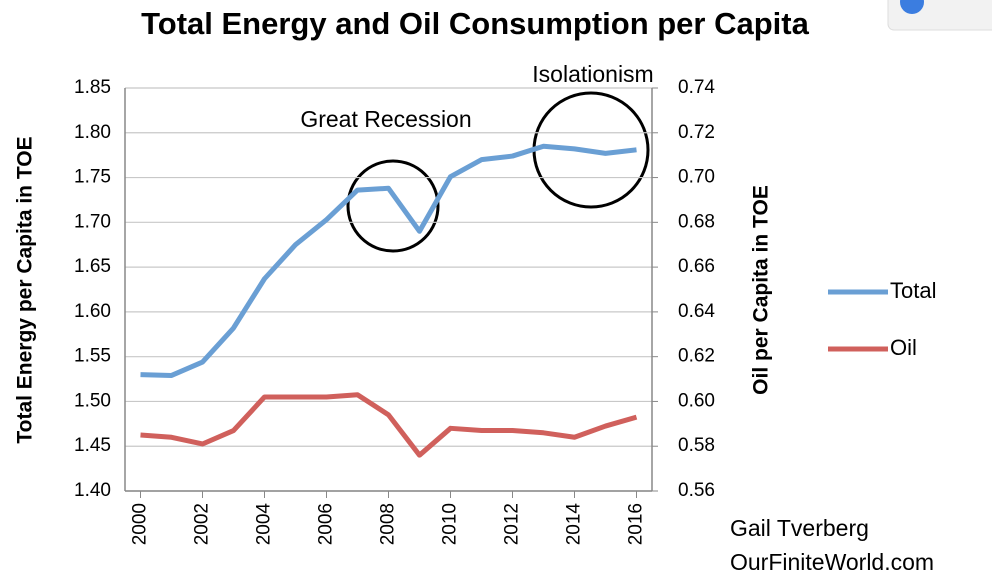  Describe the element at coordinates (696, 445) in the screenshot. I see `y2-tick-label: 0.58` at that location.